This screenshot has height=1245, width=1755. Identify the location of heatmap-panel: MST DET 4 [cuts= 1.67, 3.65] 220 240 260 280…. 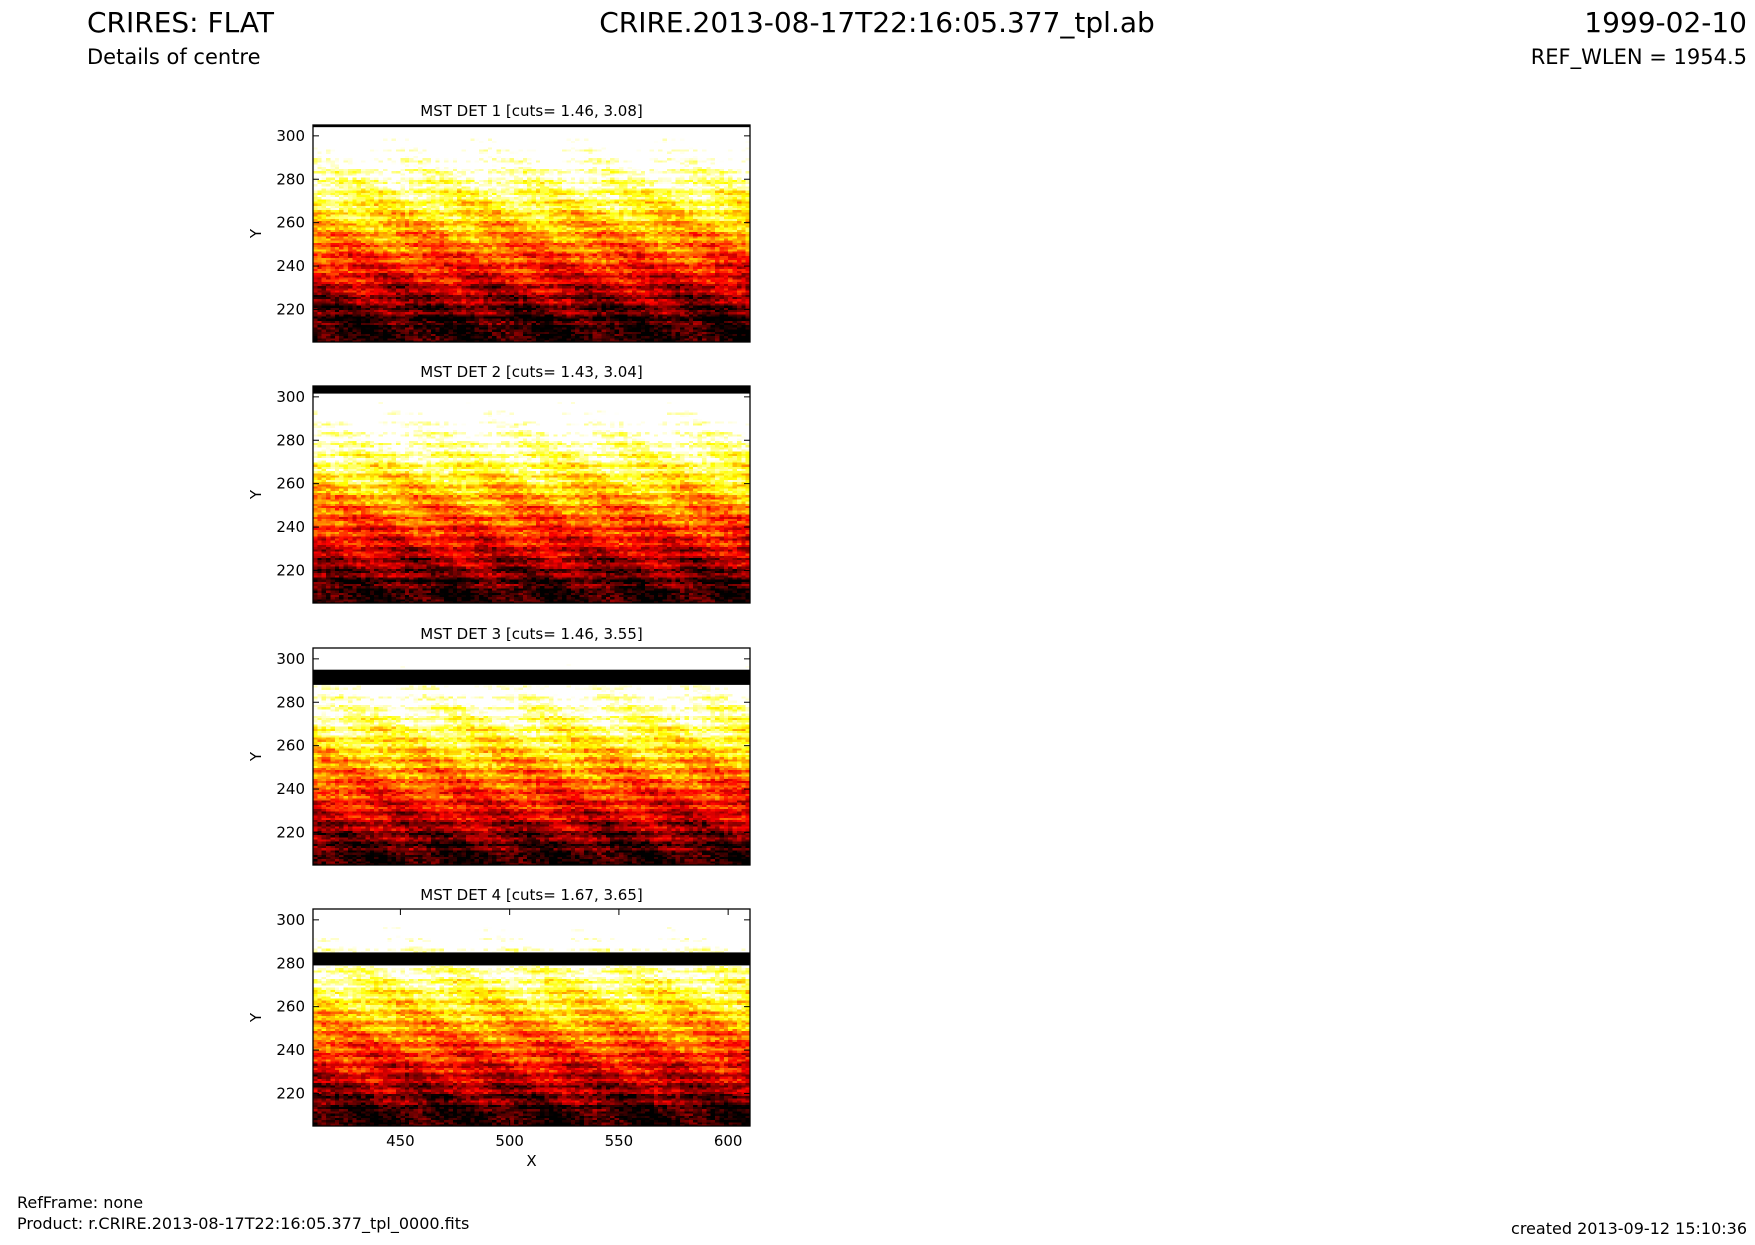
(499, 1028).